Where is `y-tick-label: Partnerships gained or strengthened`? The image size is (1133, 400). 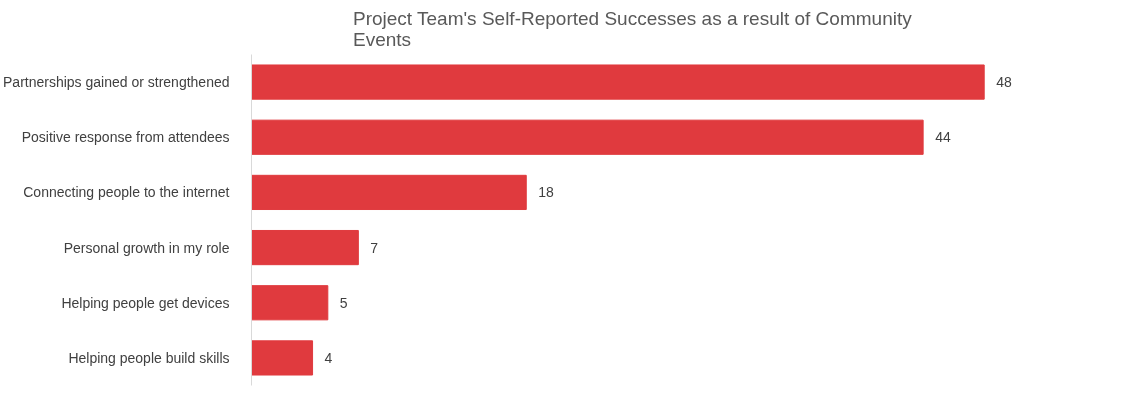
y-tick-label: Partnerships gained or strengthened is located at coordinates (116, 82).